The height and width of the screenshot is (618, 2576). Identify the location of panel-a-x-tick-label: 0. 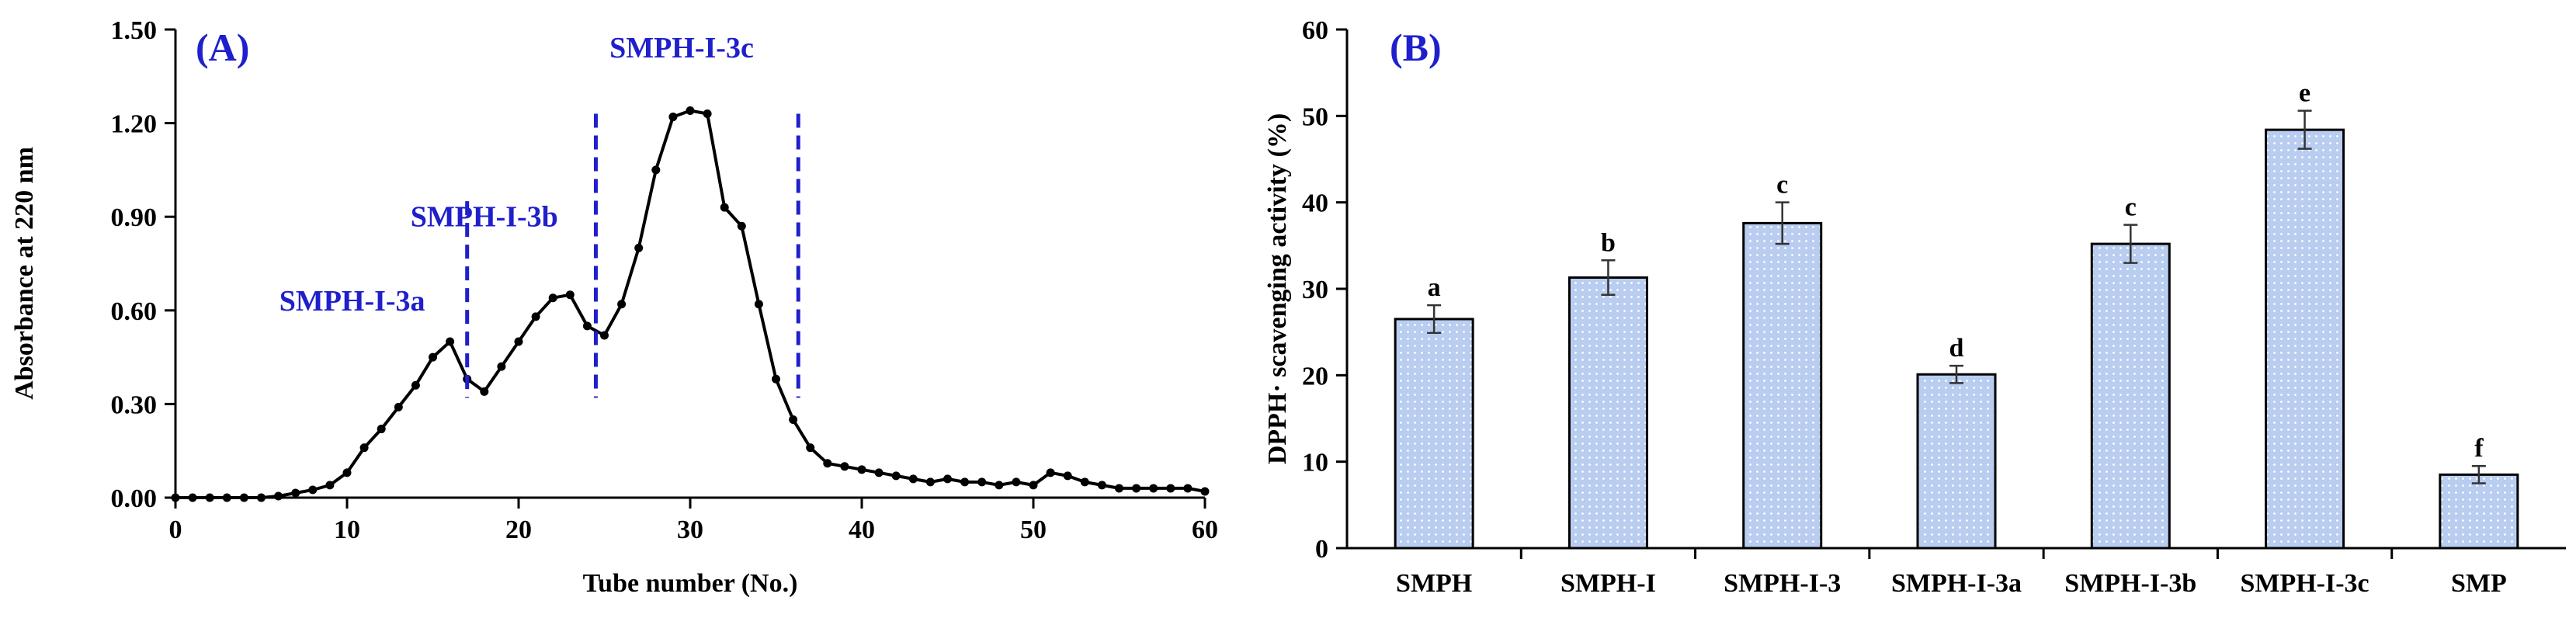
(175, 530).